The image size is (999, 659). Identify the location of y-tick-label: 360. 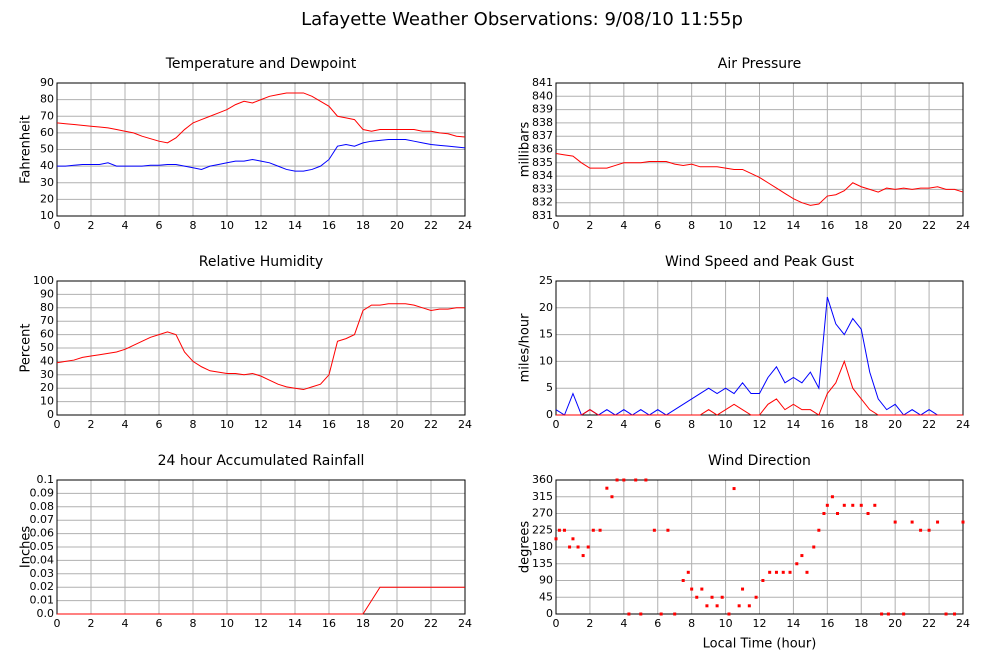
(542, 479).